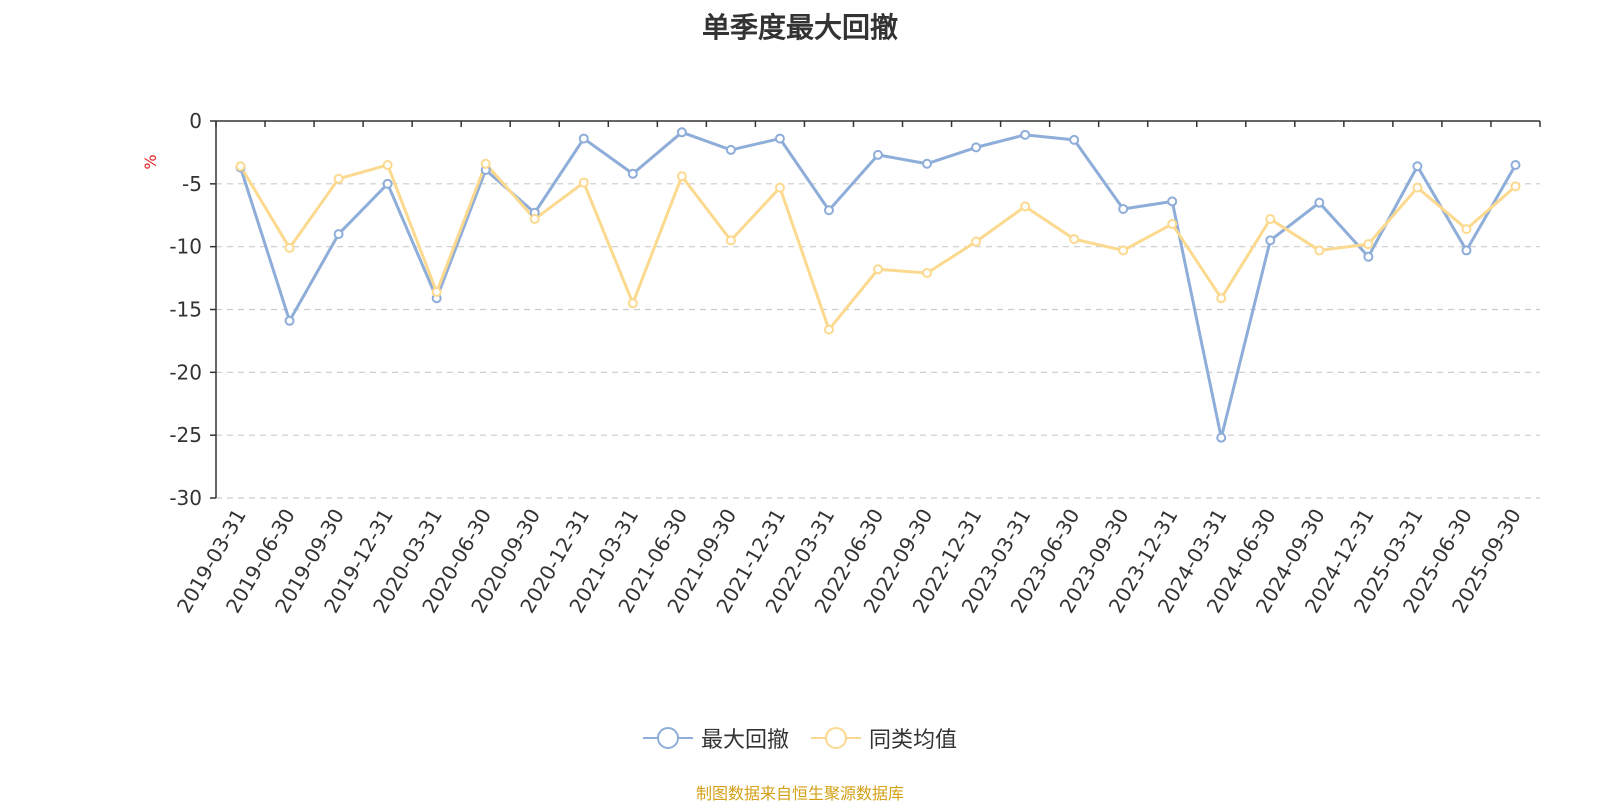  What do you see at coordinates (913, 740) in the screenshot?
I see `legend-label-peer-average: 同类均值` at bounding box center [913, 740].